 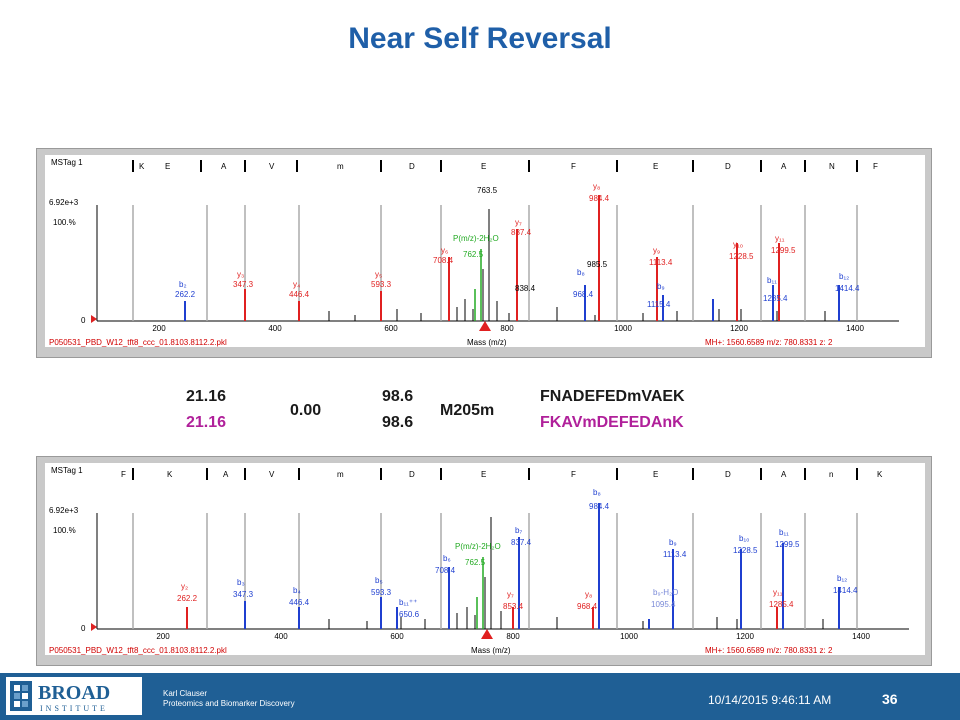 I want to click on svg-text: y₂, so click(x=184, y=586).